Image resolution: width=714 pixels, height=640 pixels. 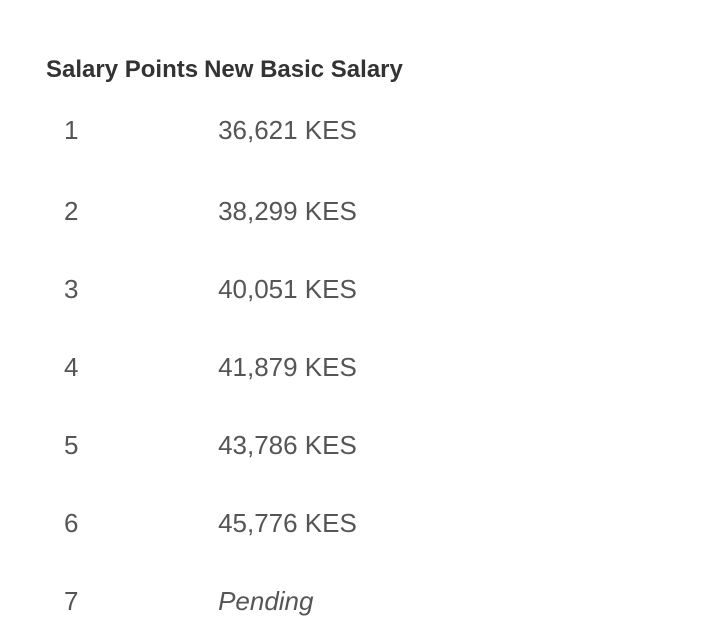 What do you see at coordinates (266, 600) in the screenshot?
I see `basic-salary-pending: Pending` at bounding box center [266, 600].